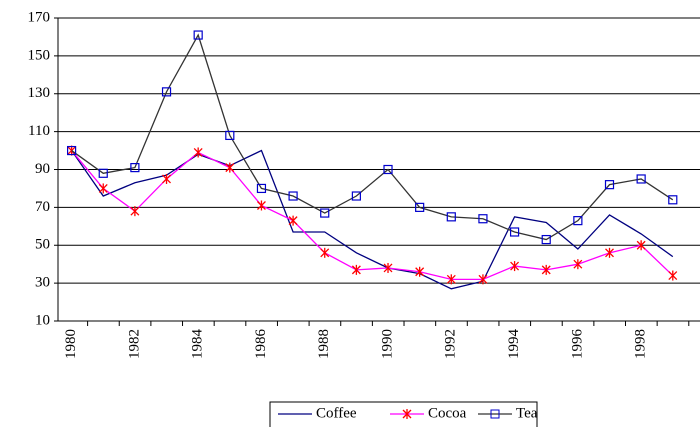 The width and height of the screenshot is (700, 427). Describe the element at coordinates (42, 283) in the screenshot. I see `y-tick-label: 30` at that location.